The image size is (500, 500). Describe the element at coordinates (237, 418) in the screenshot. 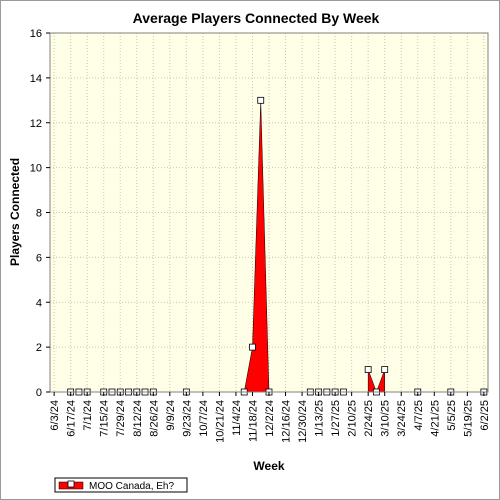

I see `x-tick-label: 11/4/24` at that location.